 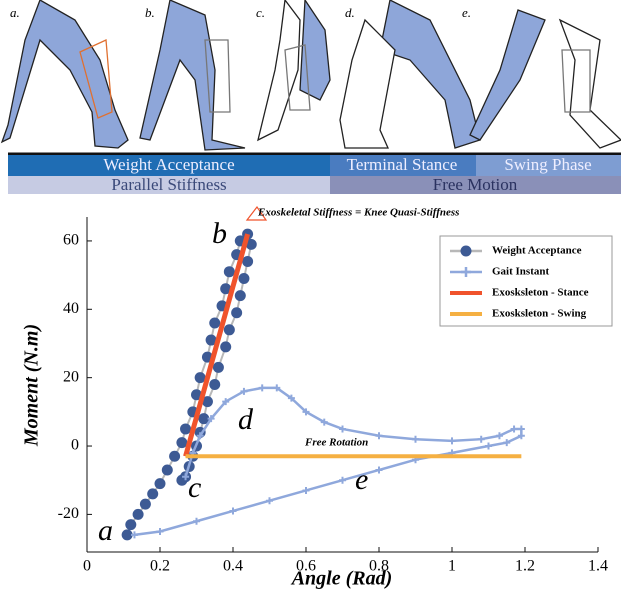 I want to click on x-tick-label: 0.4, so click(x=233, y=566).